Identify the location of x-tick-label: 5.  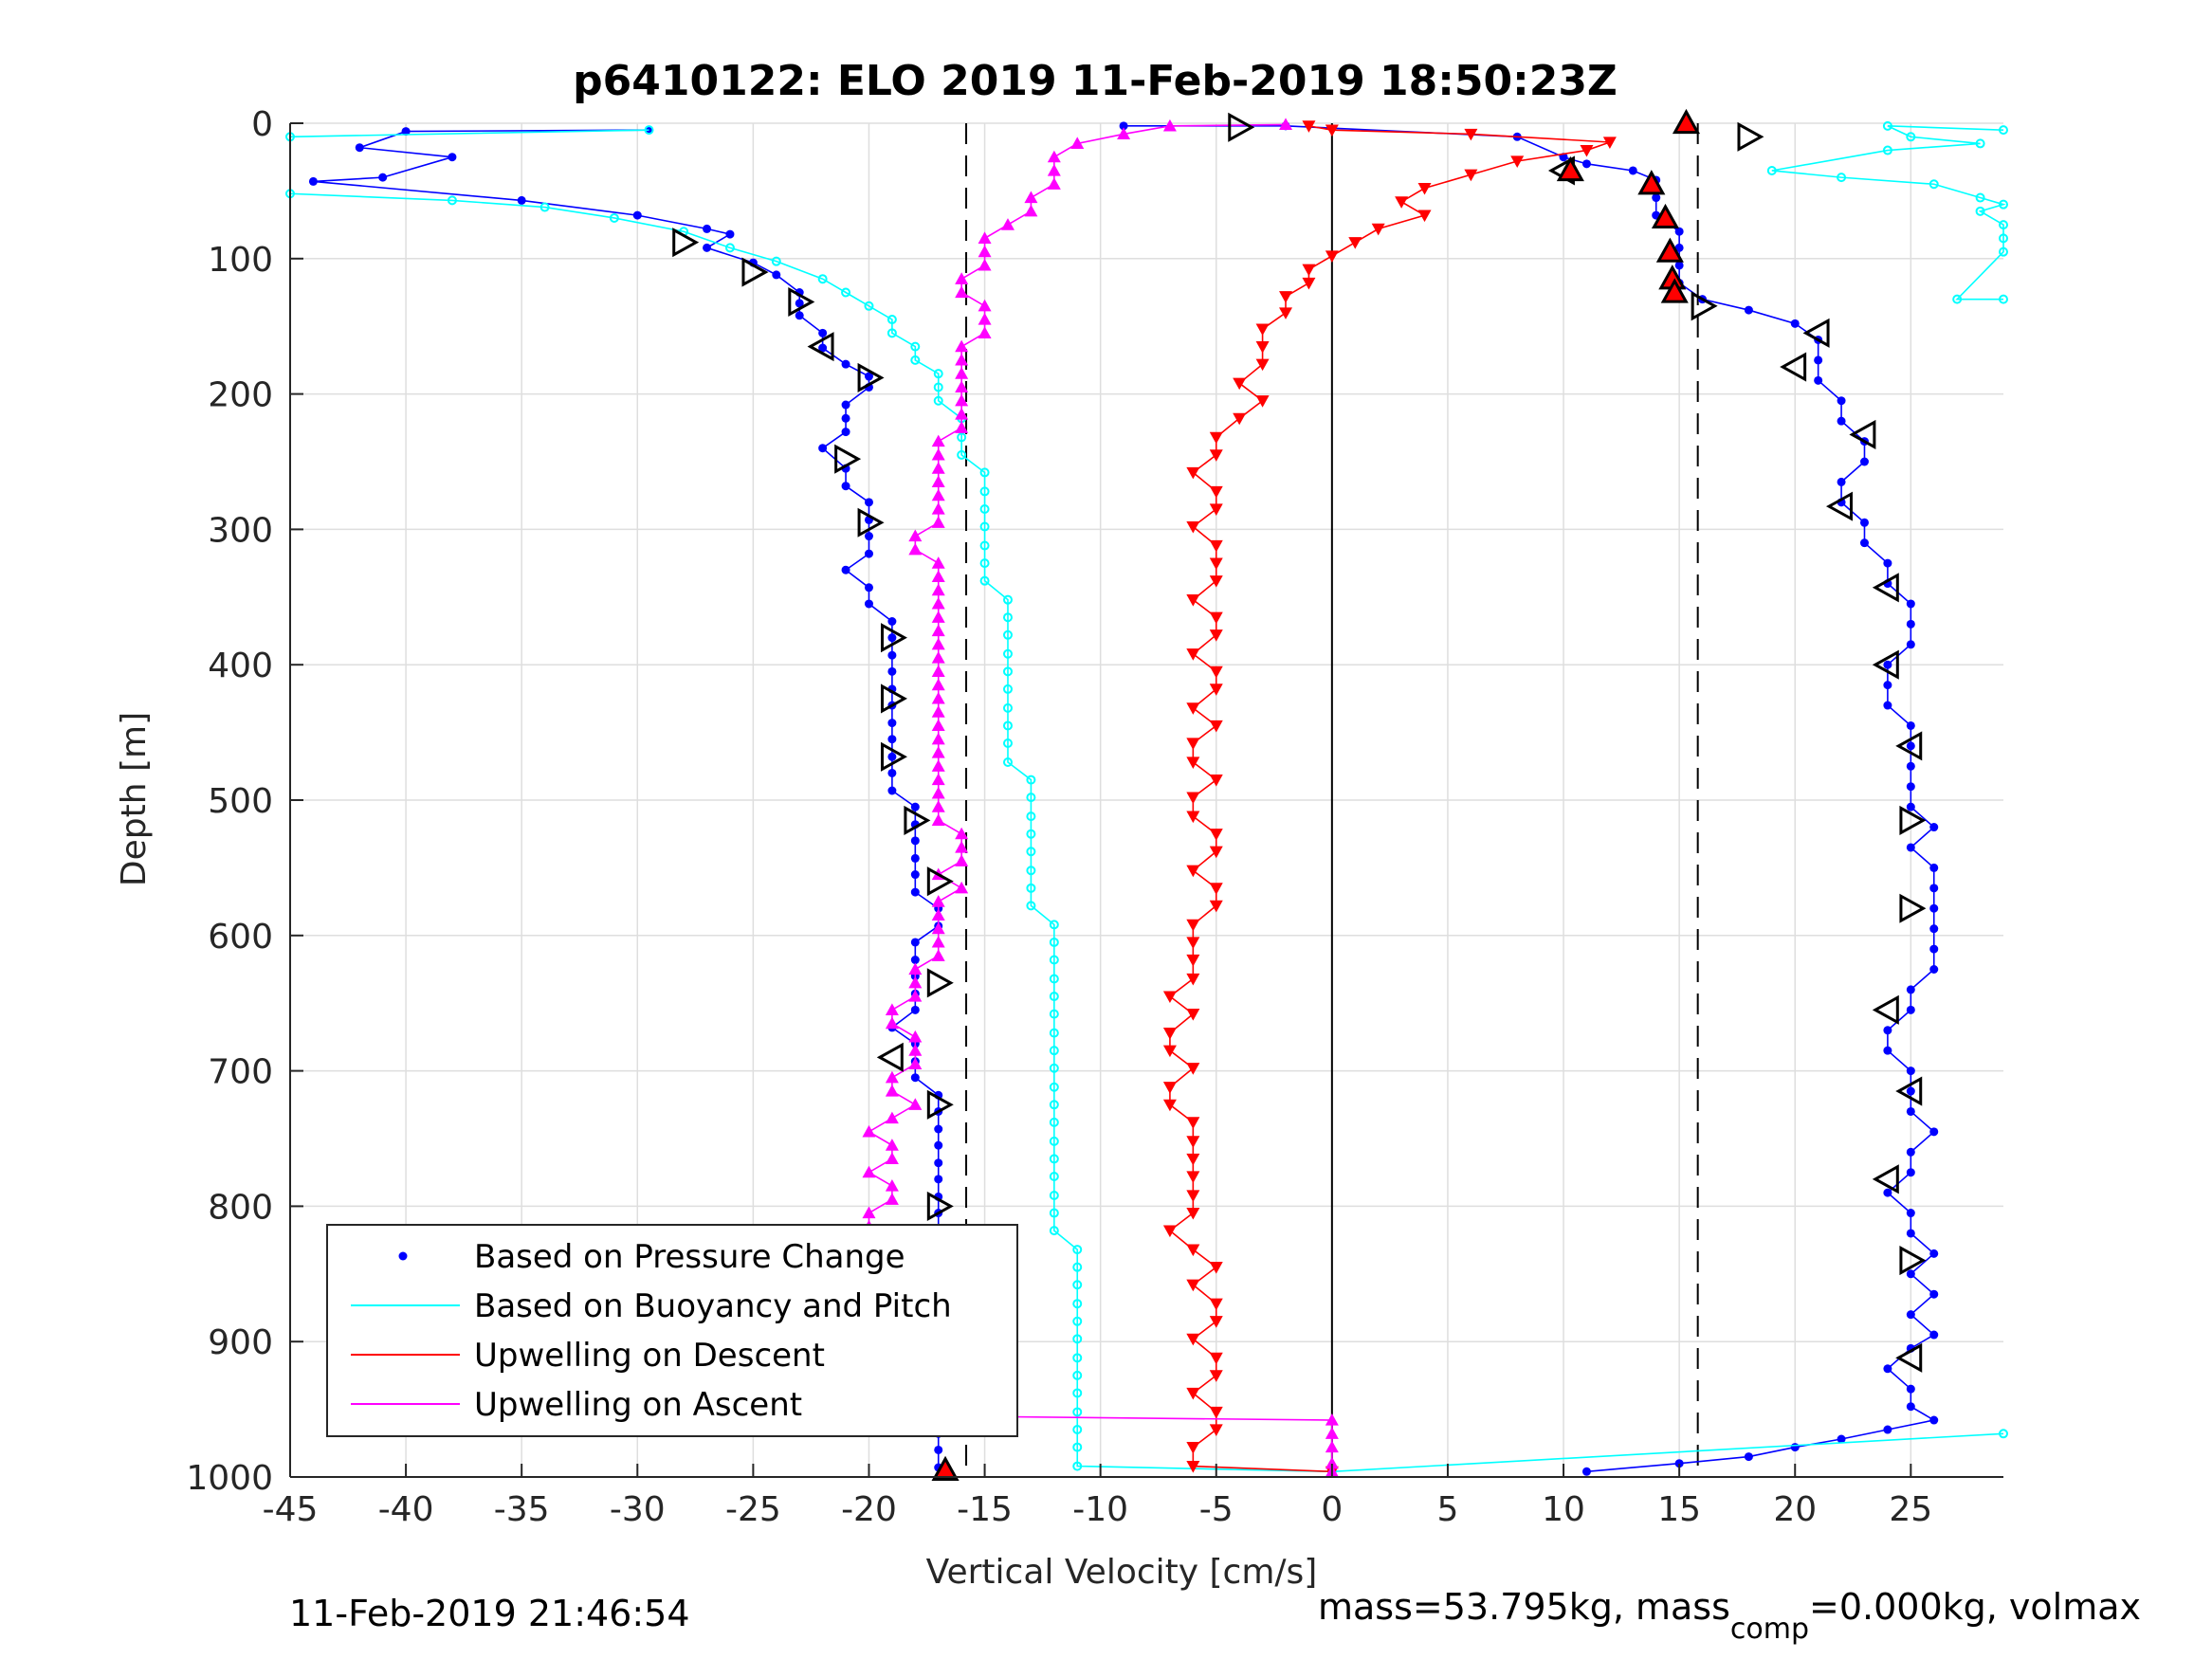
(1447, 1509).